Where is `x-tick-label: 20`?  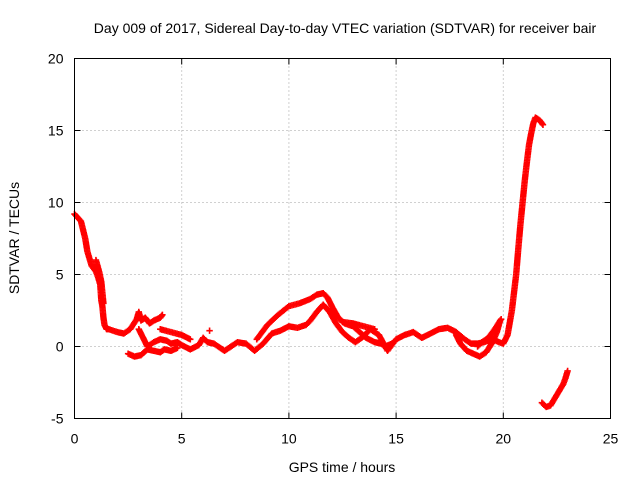 x-tick-label: 20 is located at coordinates (504, 439).